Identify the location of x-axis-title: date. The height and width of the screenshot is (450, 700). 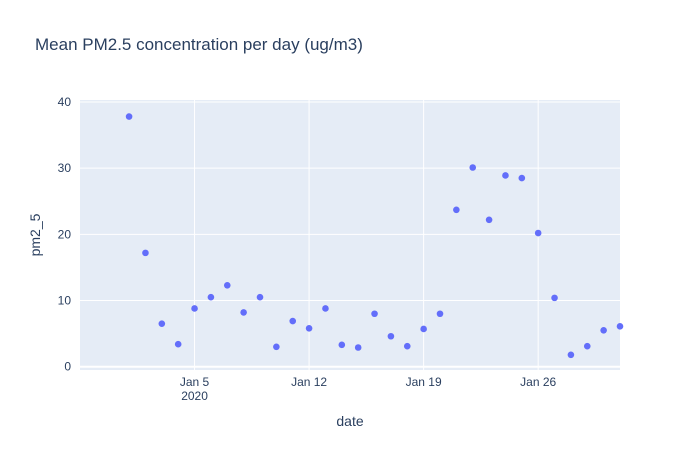
(349, 421).